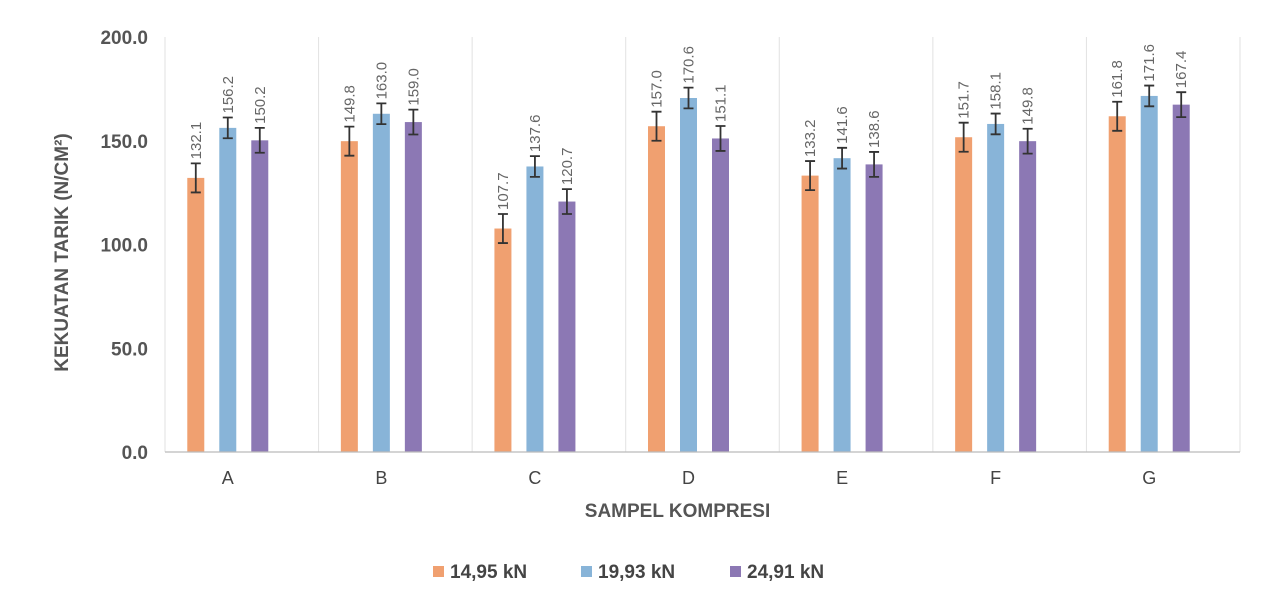 This screenshot has height=603, width=1265. What do you see at coordinates (1117, 79) in the screenshot?
I see `data-label: 161.8` at bounding box center [1117, 79].